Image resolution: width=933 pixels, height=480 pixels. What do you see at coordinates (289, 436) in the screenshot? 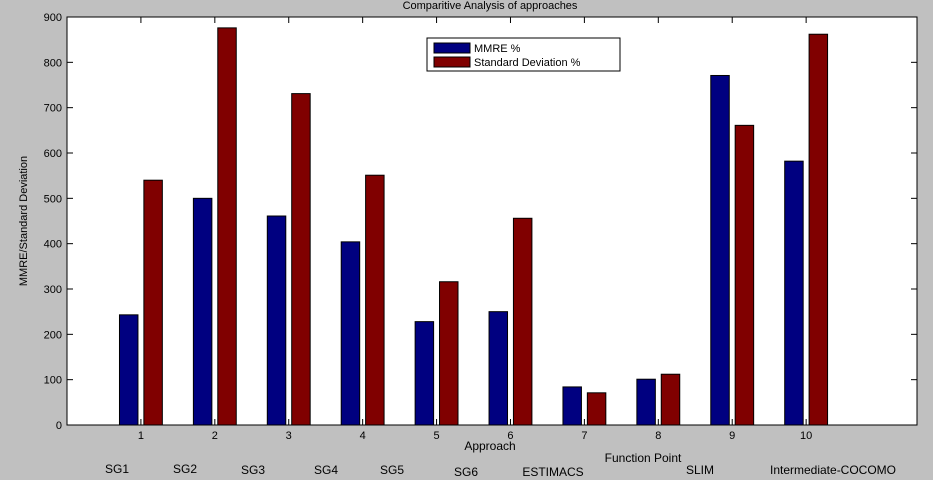
I see `x-tick-label: 3` at bounding box center [289, 436].